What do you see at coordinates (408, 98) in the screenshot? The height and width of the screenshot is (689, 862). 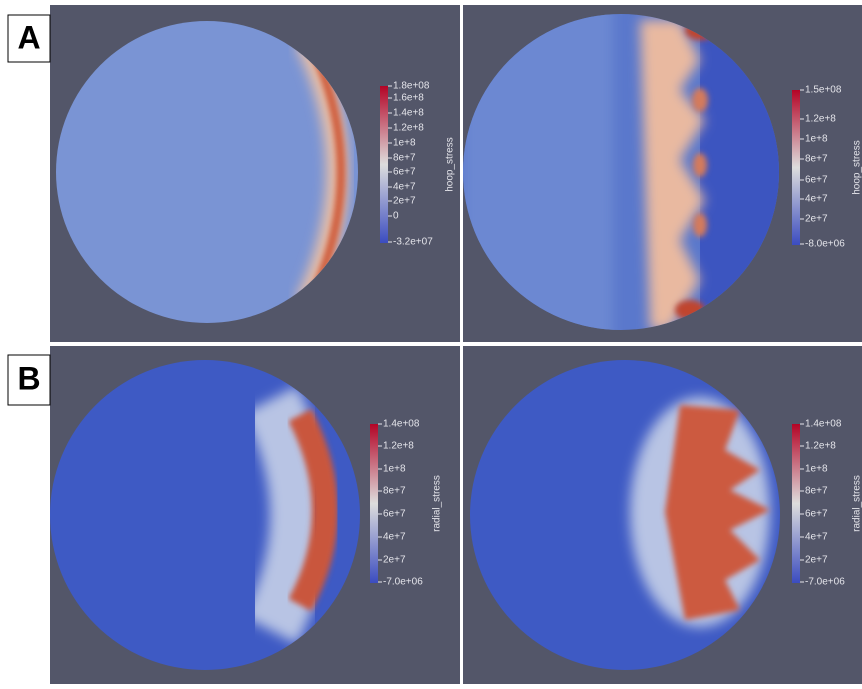 I see `colorbar-tick-label: 1.6e+8` at bounding box center [408, 98].